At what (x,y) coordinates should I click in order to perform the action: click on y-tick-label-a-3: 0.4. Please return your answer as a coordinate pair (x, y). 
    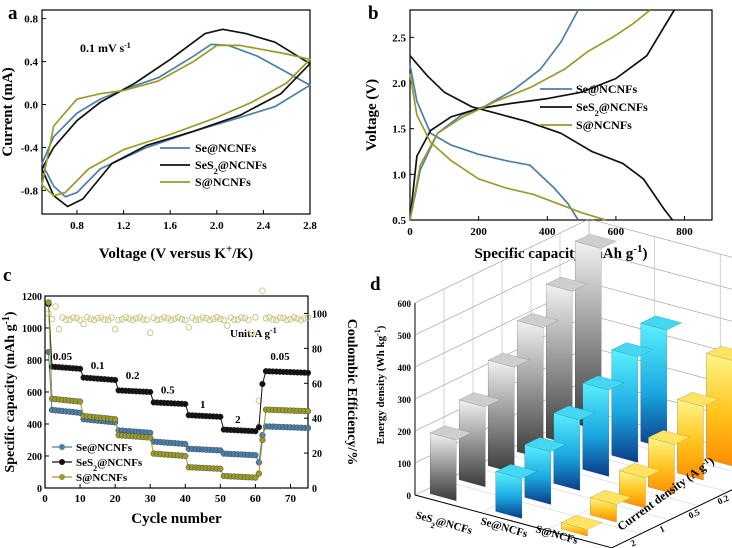
    Looking at the image, I should click on (31, 63).